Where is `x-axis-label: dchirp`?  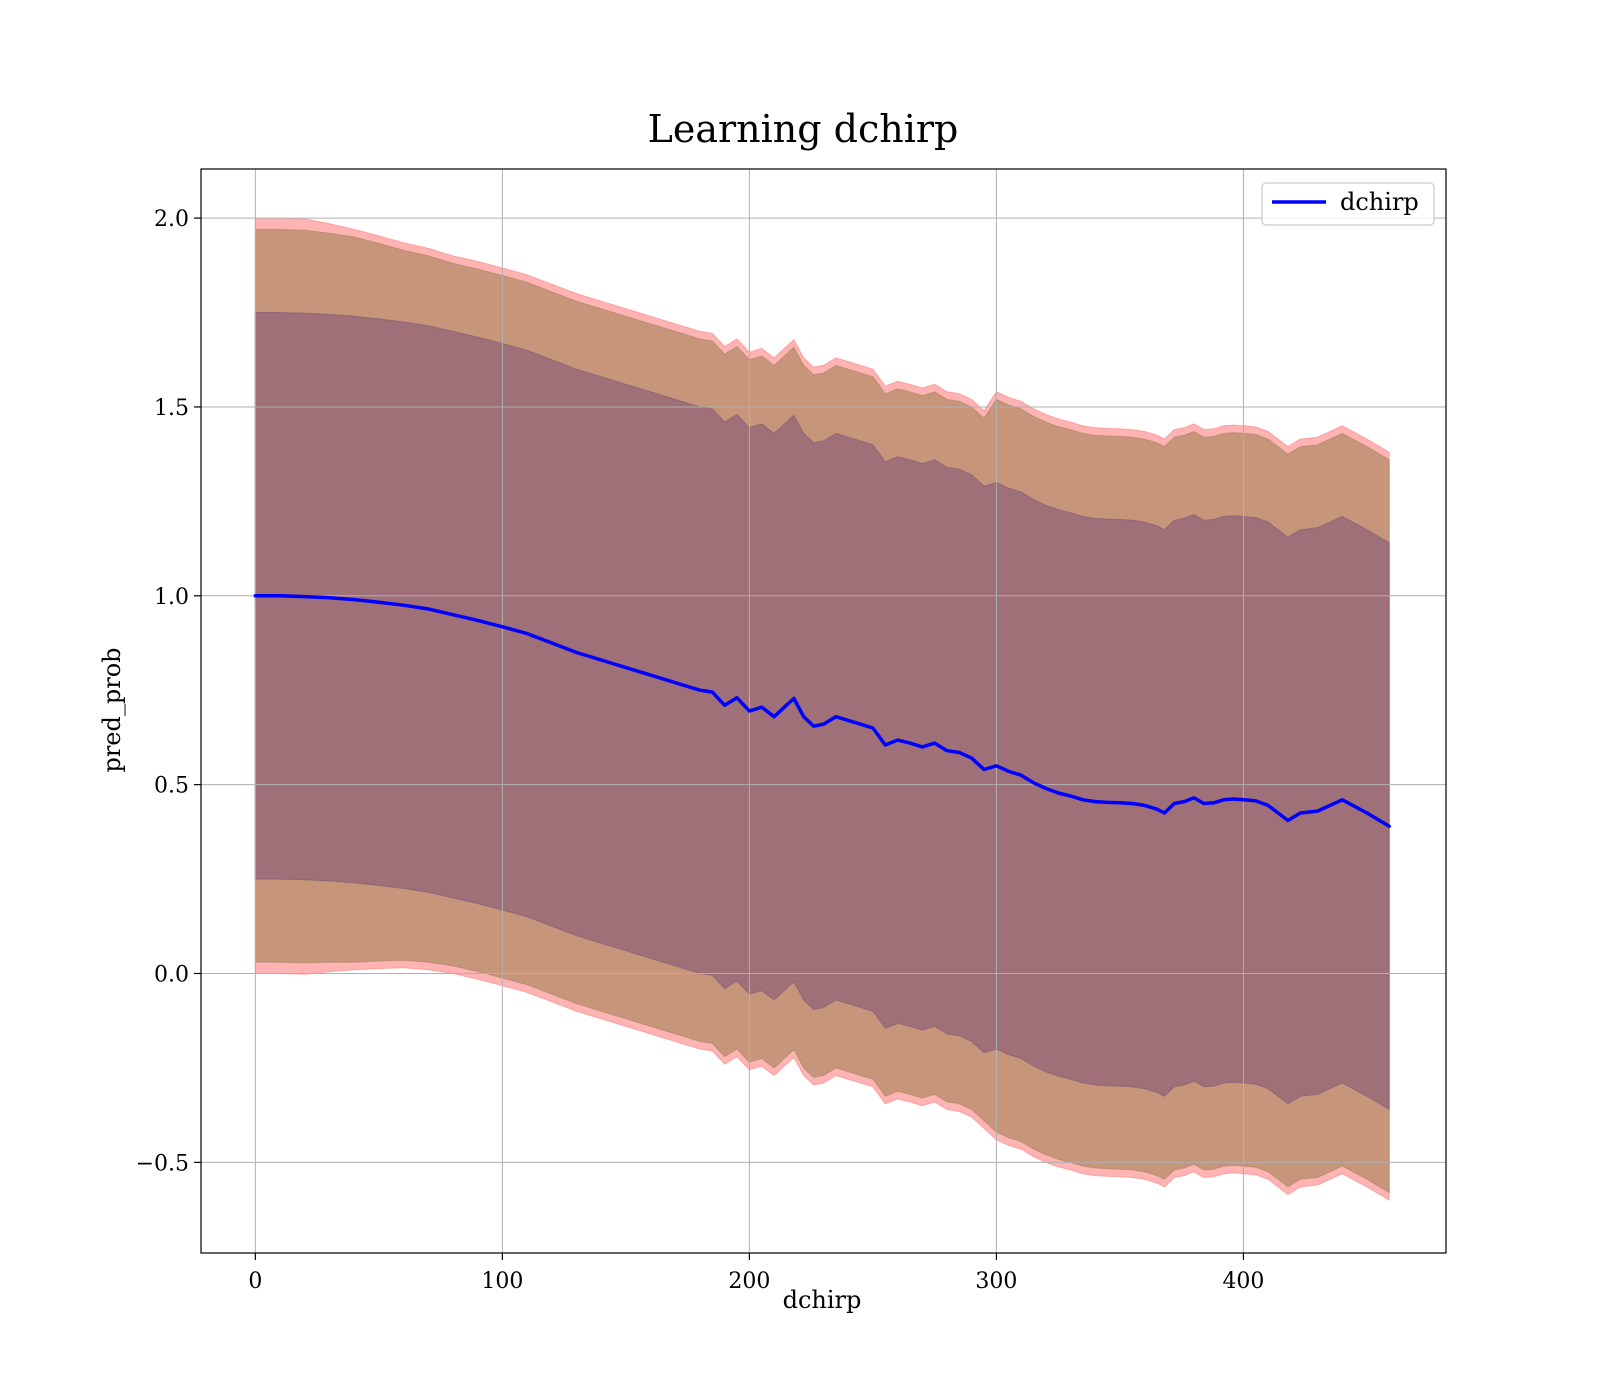
x-axis-label: dchirp is located at coordinates (822, 1300).